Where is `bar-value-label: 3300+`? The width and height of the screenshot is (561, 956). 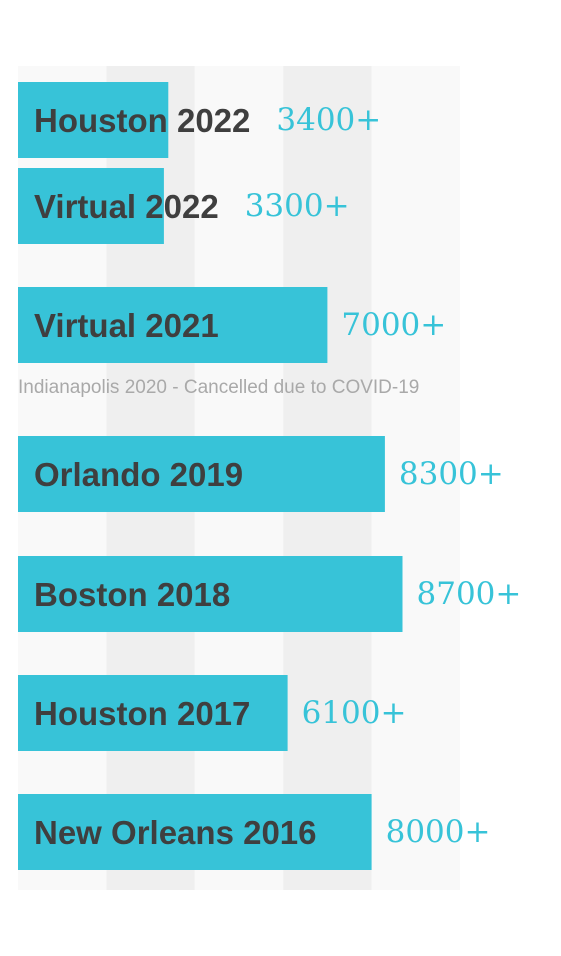 bar-value-label: 3300+ is located at coordinates (297, 206).